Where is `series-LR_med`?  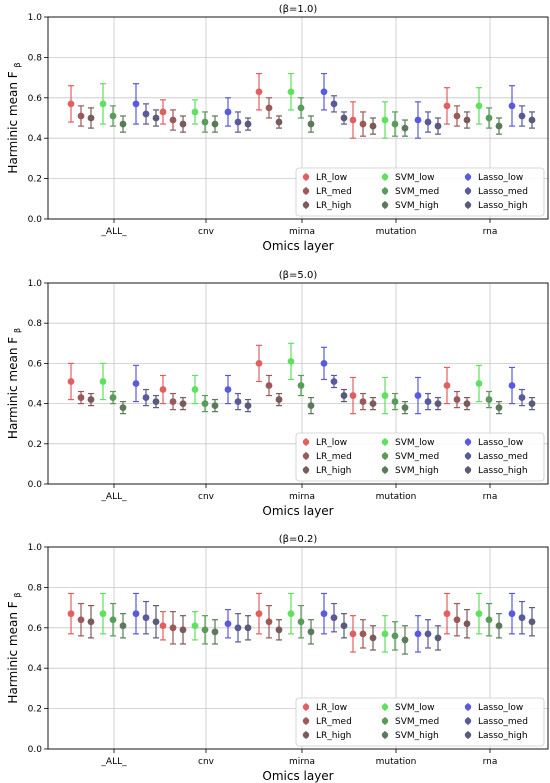 series-LR_med is located at coordinates (269, 392).